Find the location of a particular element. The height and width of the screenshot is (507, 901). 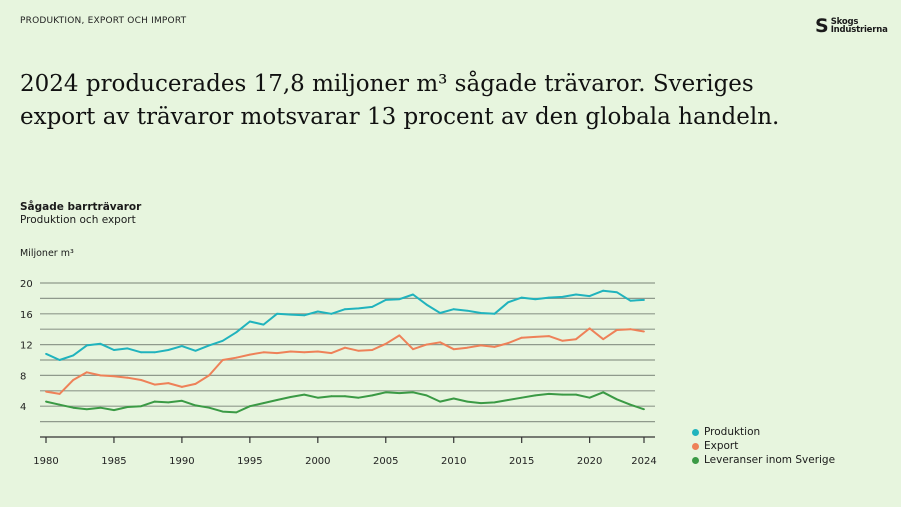

legend-item: Leveranser inom Sverige is located at coordinates (763, 460).